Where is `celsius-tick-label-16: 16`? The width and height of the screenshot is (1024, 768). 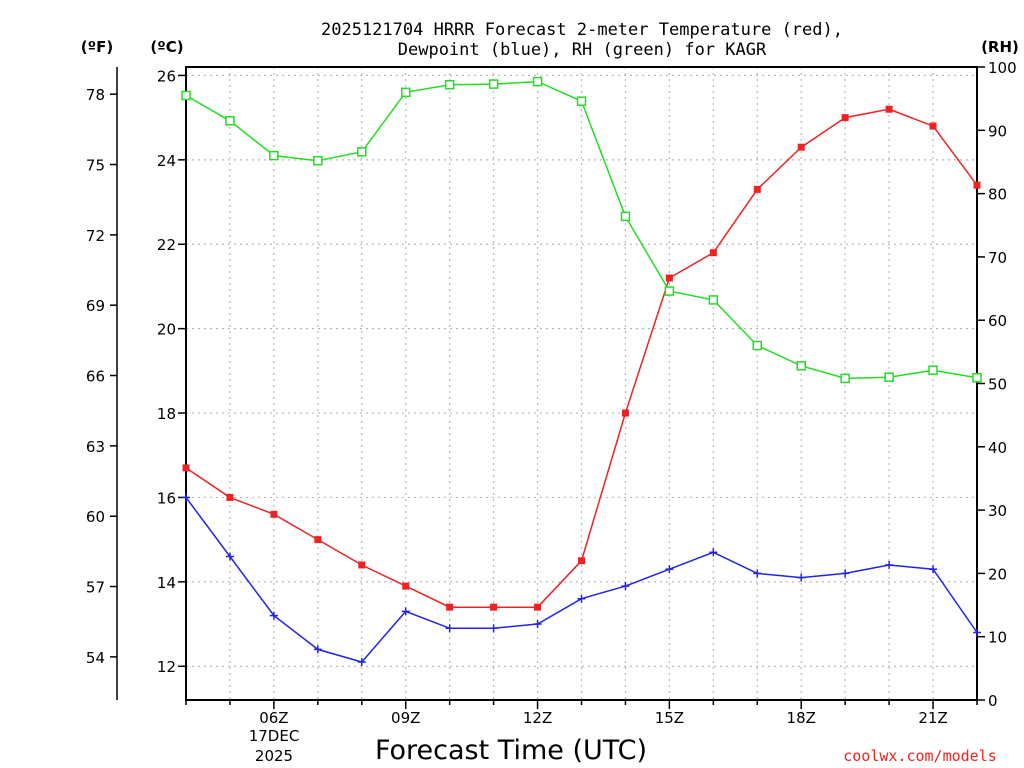
celsius-tick-label-16: 16 is located at coordinates (166, 498).